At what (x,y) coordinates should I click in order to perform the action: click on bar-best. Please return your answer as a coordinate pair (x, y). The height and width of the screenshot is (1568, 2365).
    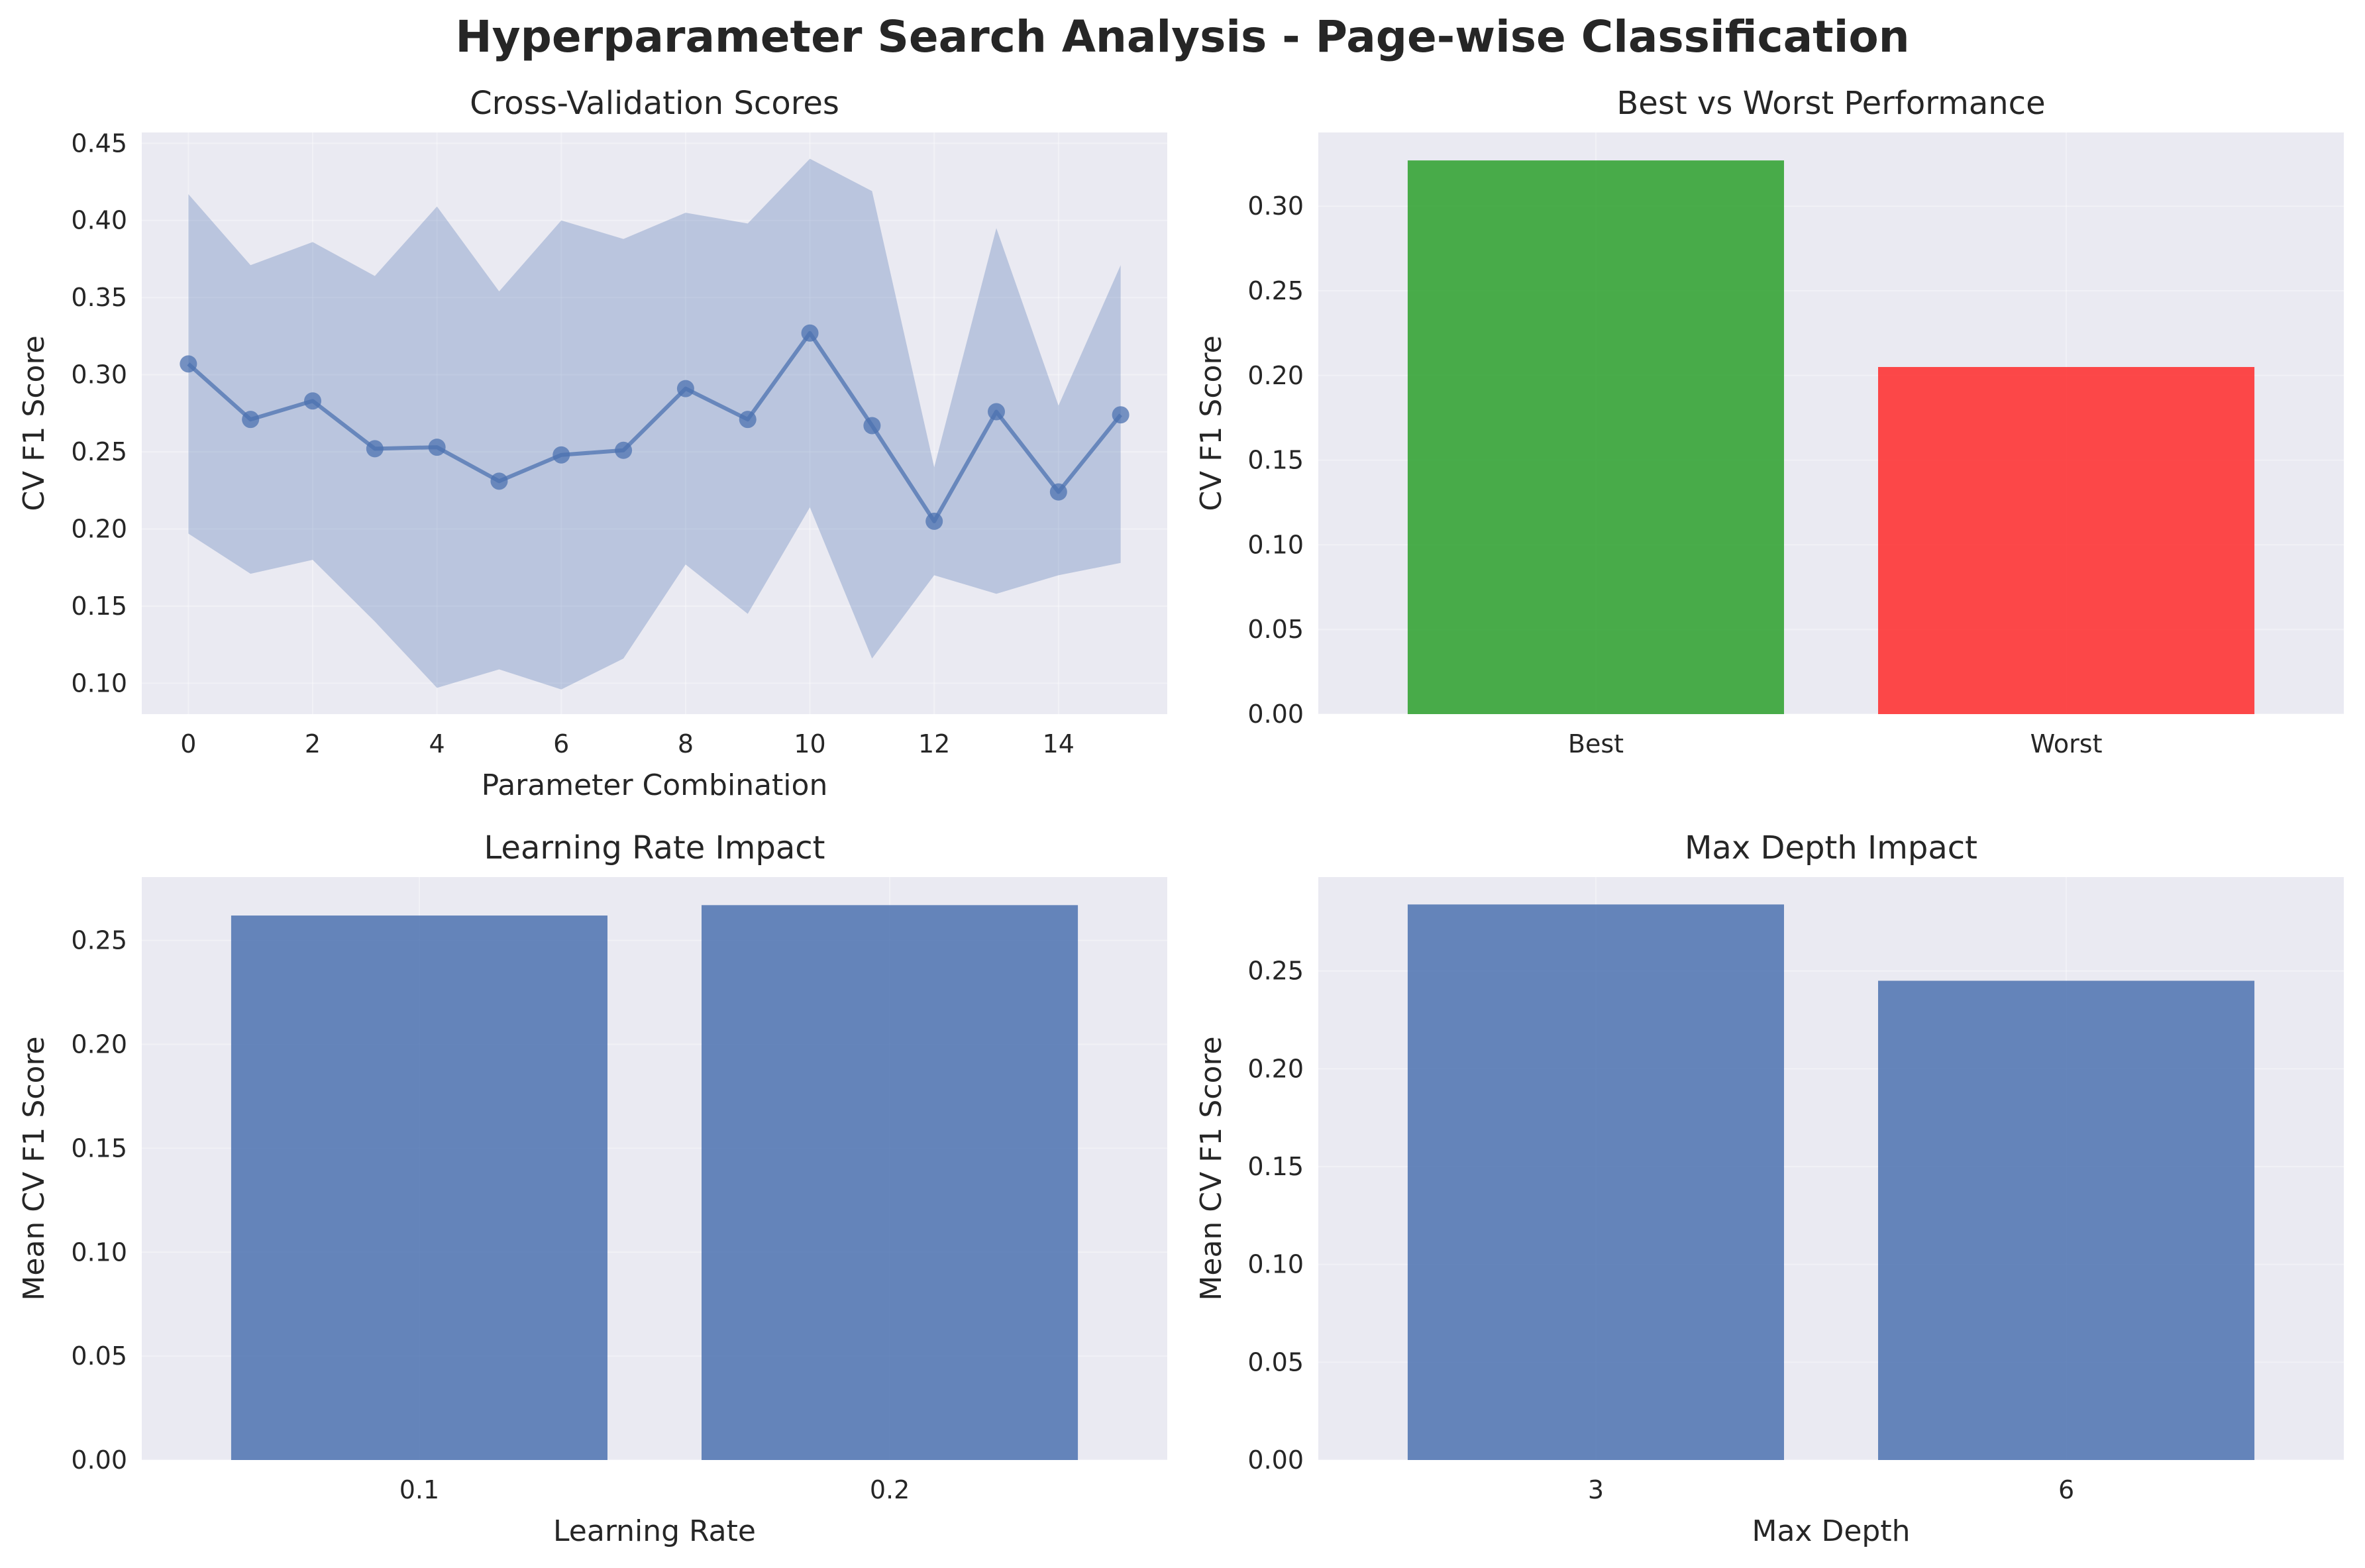
    Looking at the image, I should click on (1595, 437).